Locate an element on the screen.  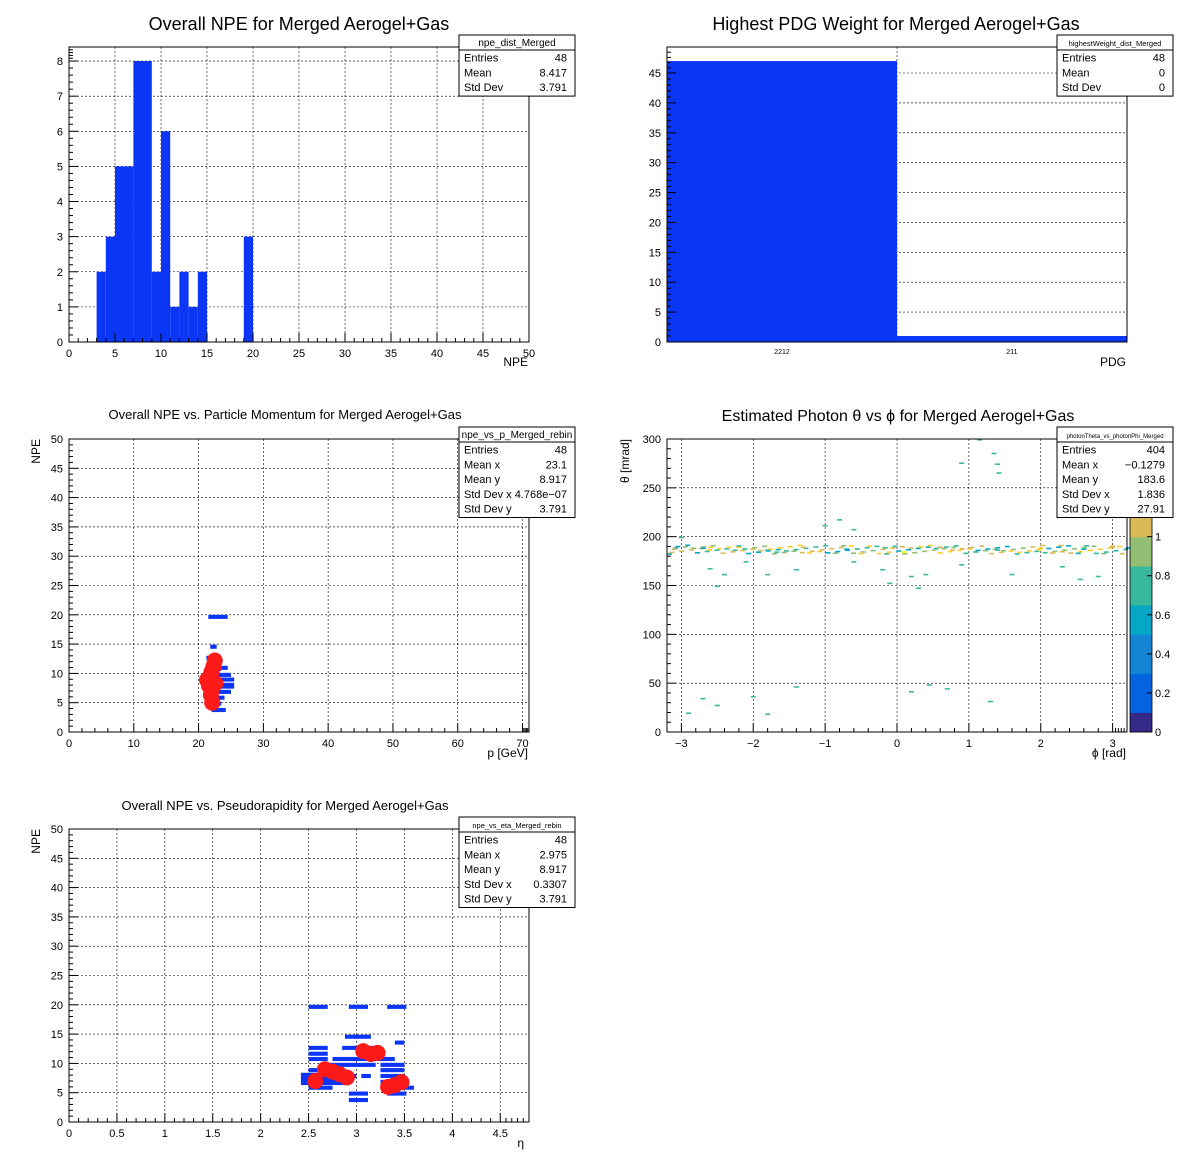
y-tick-label: 10 is located at coordinates (655, 283).